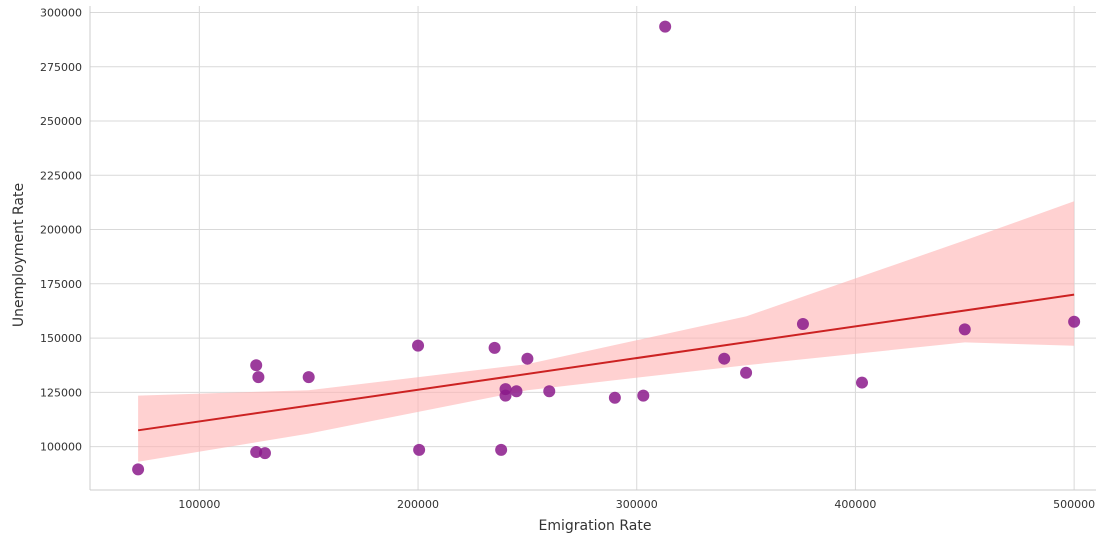 The height and width of the screenshot is (534, 1096). What do you see at coordinates (61, 338) in the screenshot?
I see `y-tick-label: 150000` at bounding box center [61, 338].